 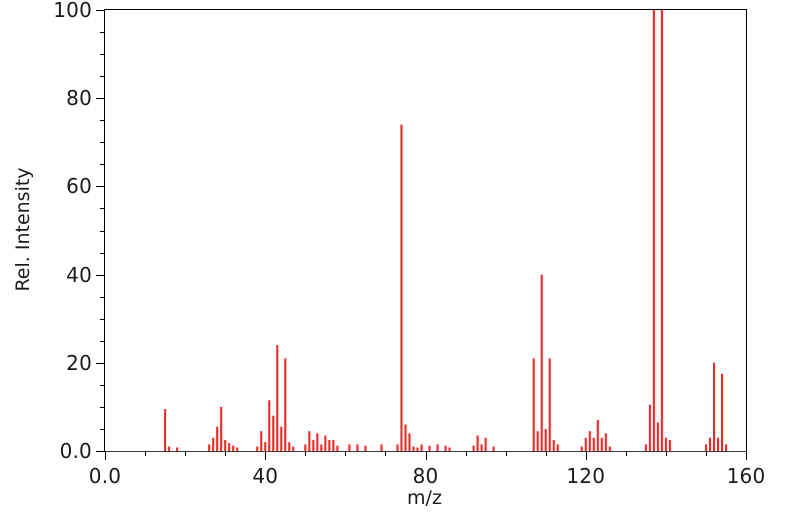 I want to click on y-tick-label: 100, so click(x=72, y=11).